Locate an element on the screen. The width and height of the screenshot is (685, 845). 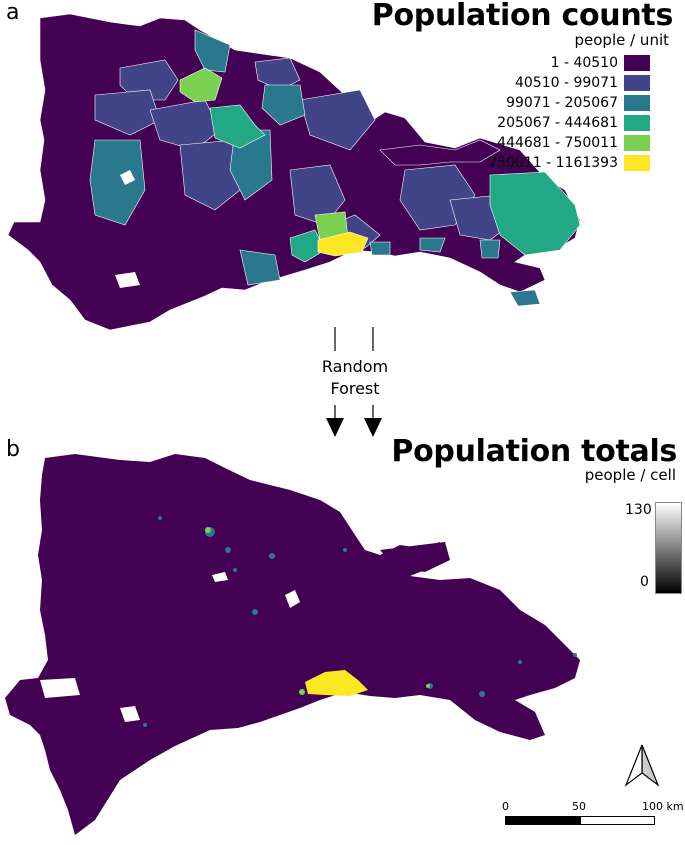
legend-item-5: 444681 - 750011 is located at coordinates (573, 143).